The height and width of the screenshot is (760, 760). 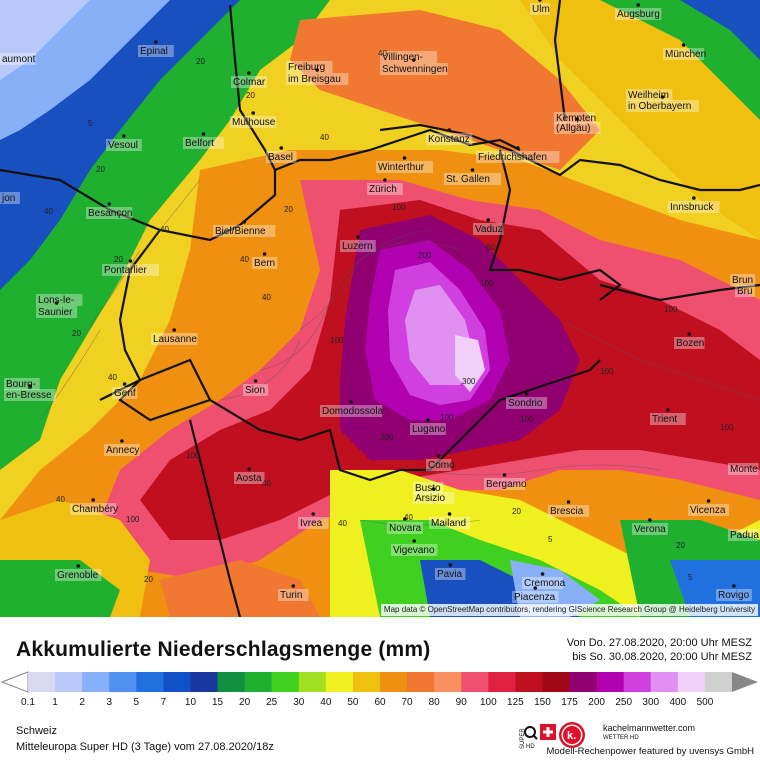 I want to click on city-label: Friedrichshafen, so click(x=512, y=157).